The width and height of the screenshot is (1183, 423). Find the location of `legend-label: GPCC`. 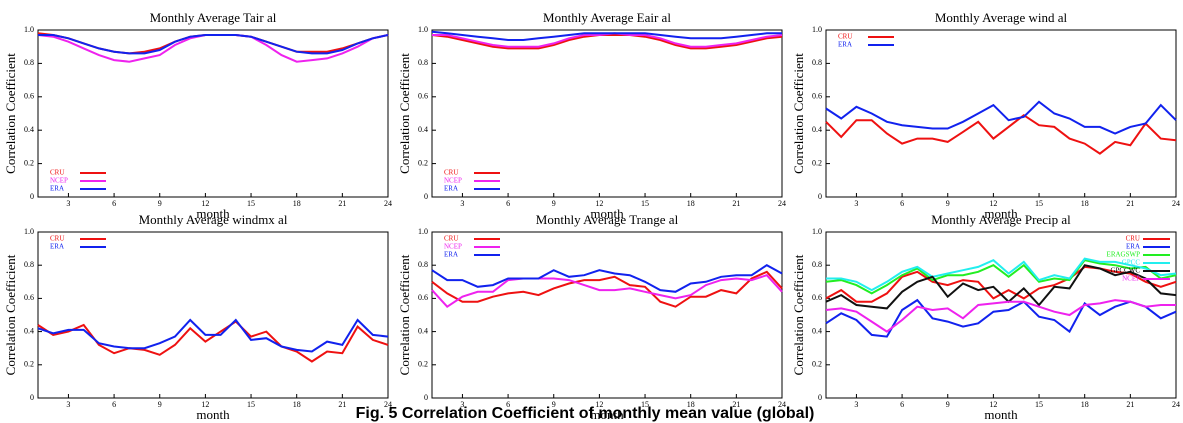

legend-label: GPCC is located at coordinates (1131, 263).